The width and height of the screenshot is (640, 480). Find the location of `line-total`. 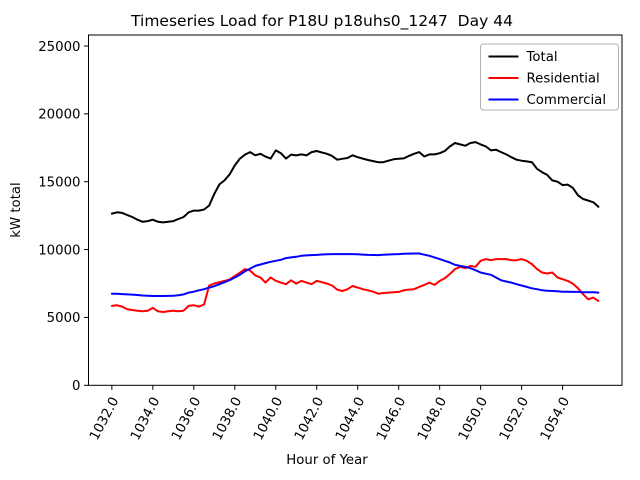

line-total is located at coordinates (355, 182).